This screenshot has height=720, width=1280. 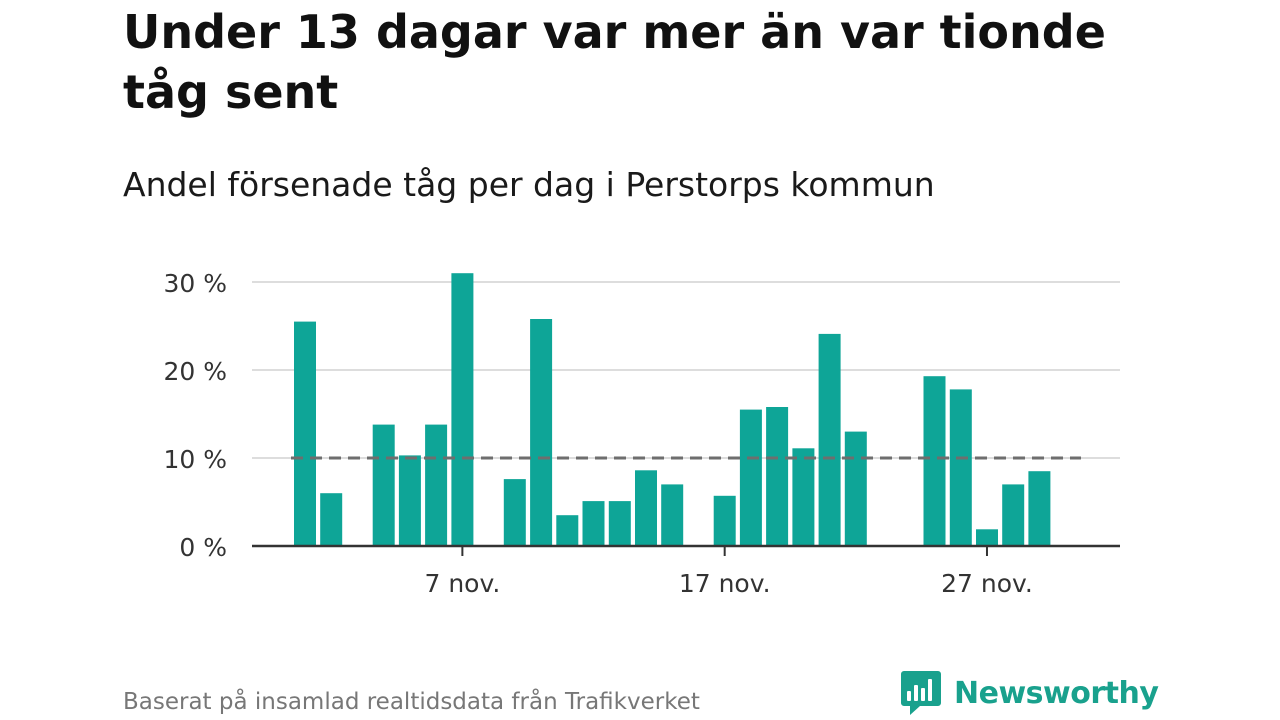 What do you see at coordinates (203, 547) in the screenshot?
I see `y-tick-label: 0 %` at bounding box center [203, 547].